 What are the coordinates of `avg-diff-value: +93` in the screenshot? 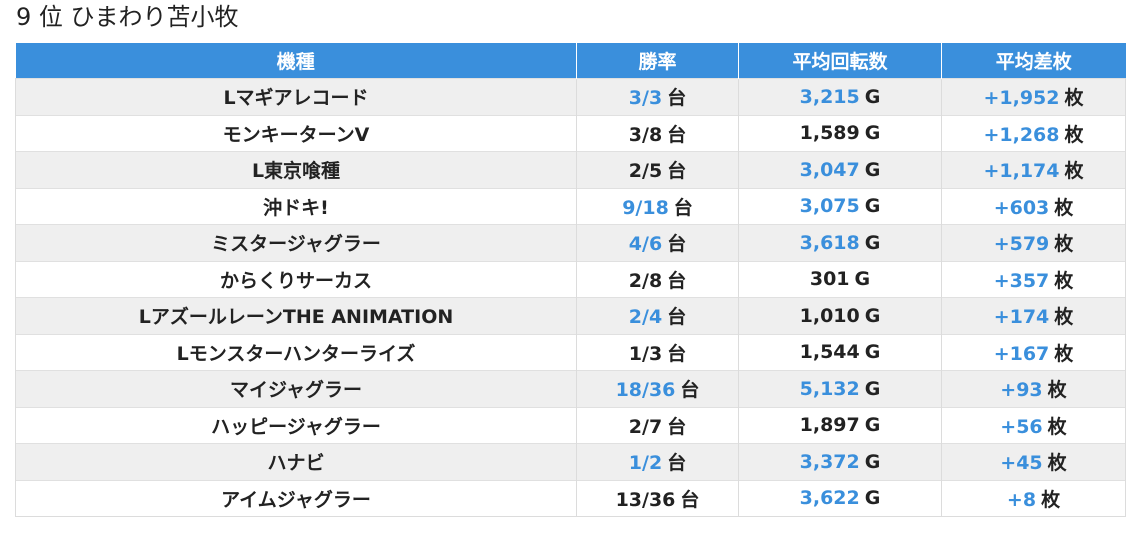 It's located at (1021, 390).